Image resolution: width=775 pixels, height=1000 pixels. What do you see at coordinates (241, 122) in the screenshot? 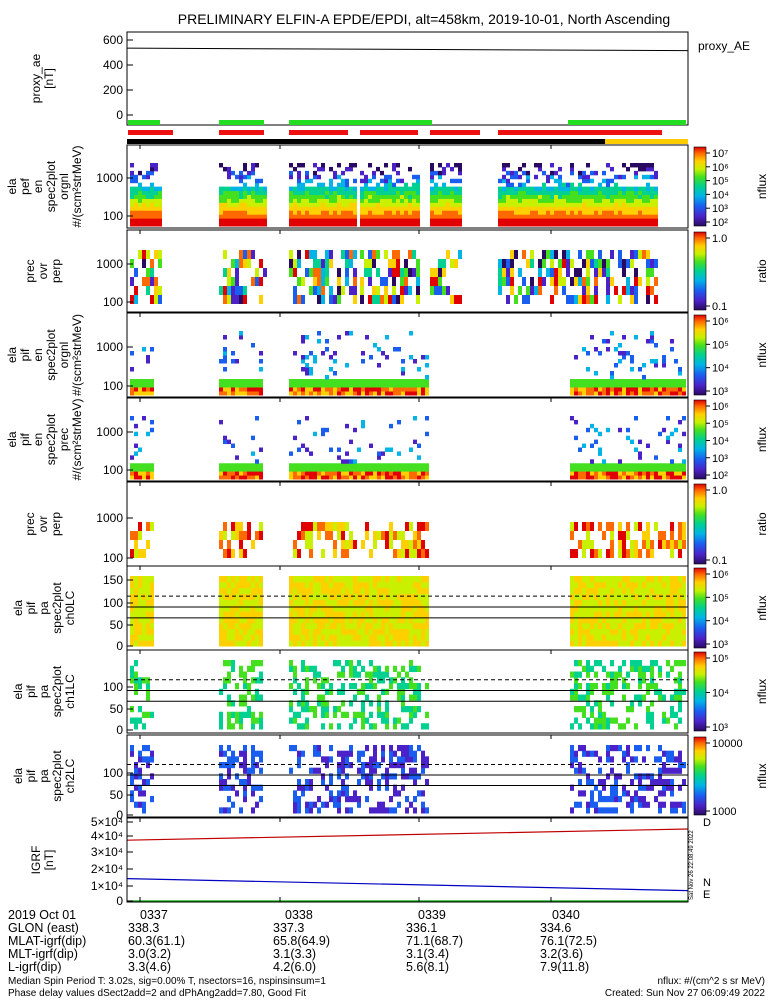
I see `science-zone-bar` at bounding box center [241, 122].